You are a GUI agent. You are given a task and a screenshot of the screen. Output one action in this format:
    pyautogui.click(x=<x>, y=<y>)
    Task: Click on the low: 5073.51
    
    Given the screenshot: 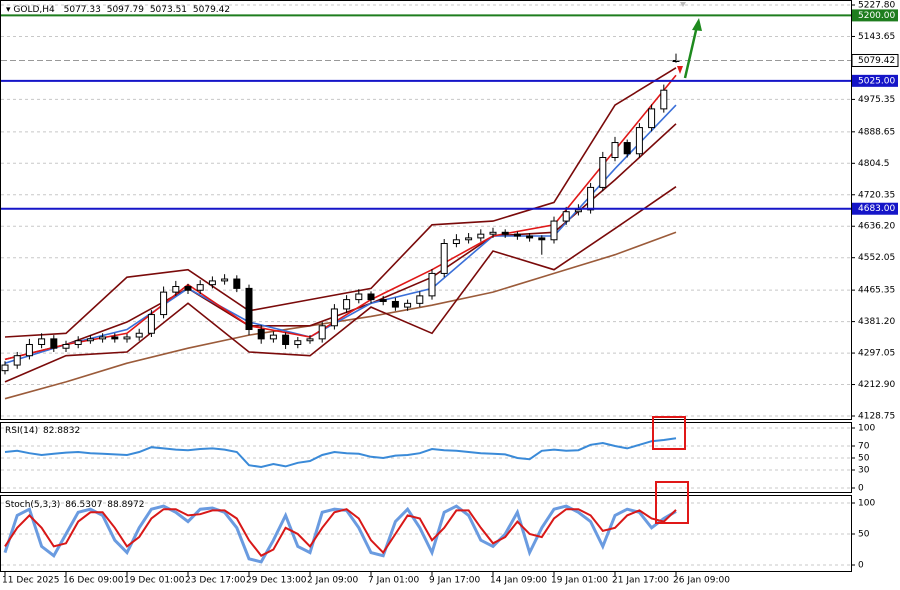 What is the action you would take?
    pyautogui.click(x=168, y=10)
    